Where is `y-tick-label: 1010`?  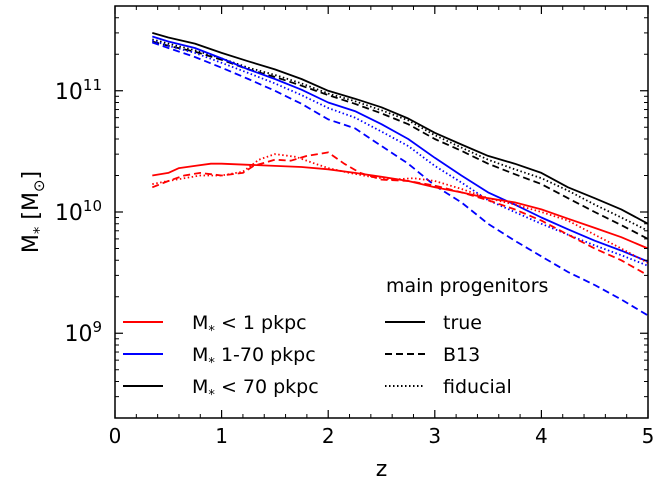 y-tick-label: 1010 is located at coordinates (78, 211).